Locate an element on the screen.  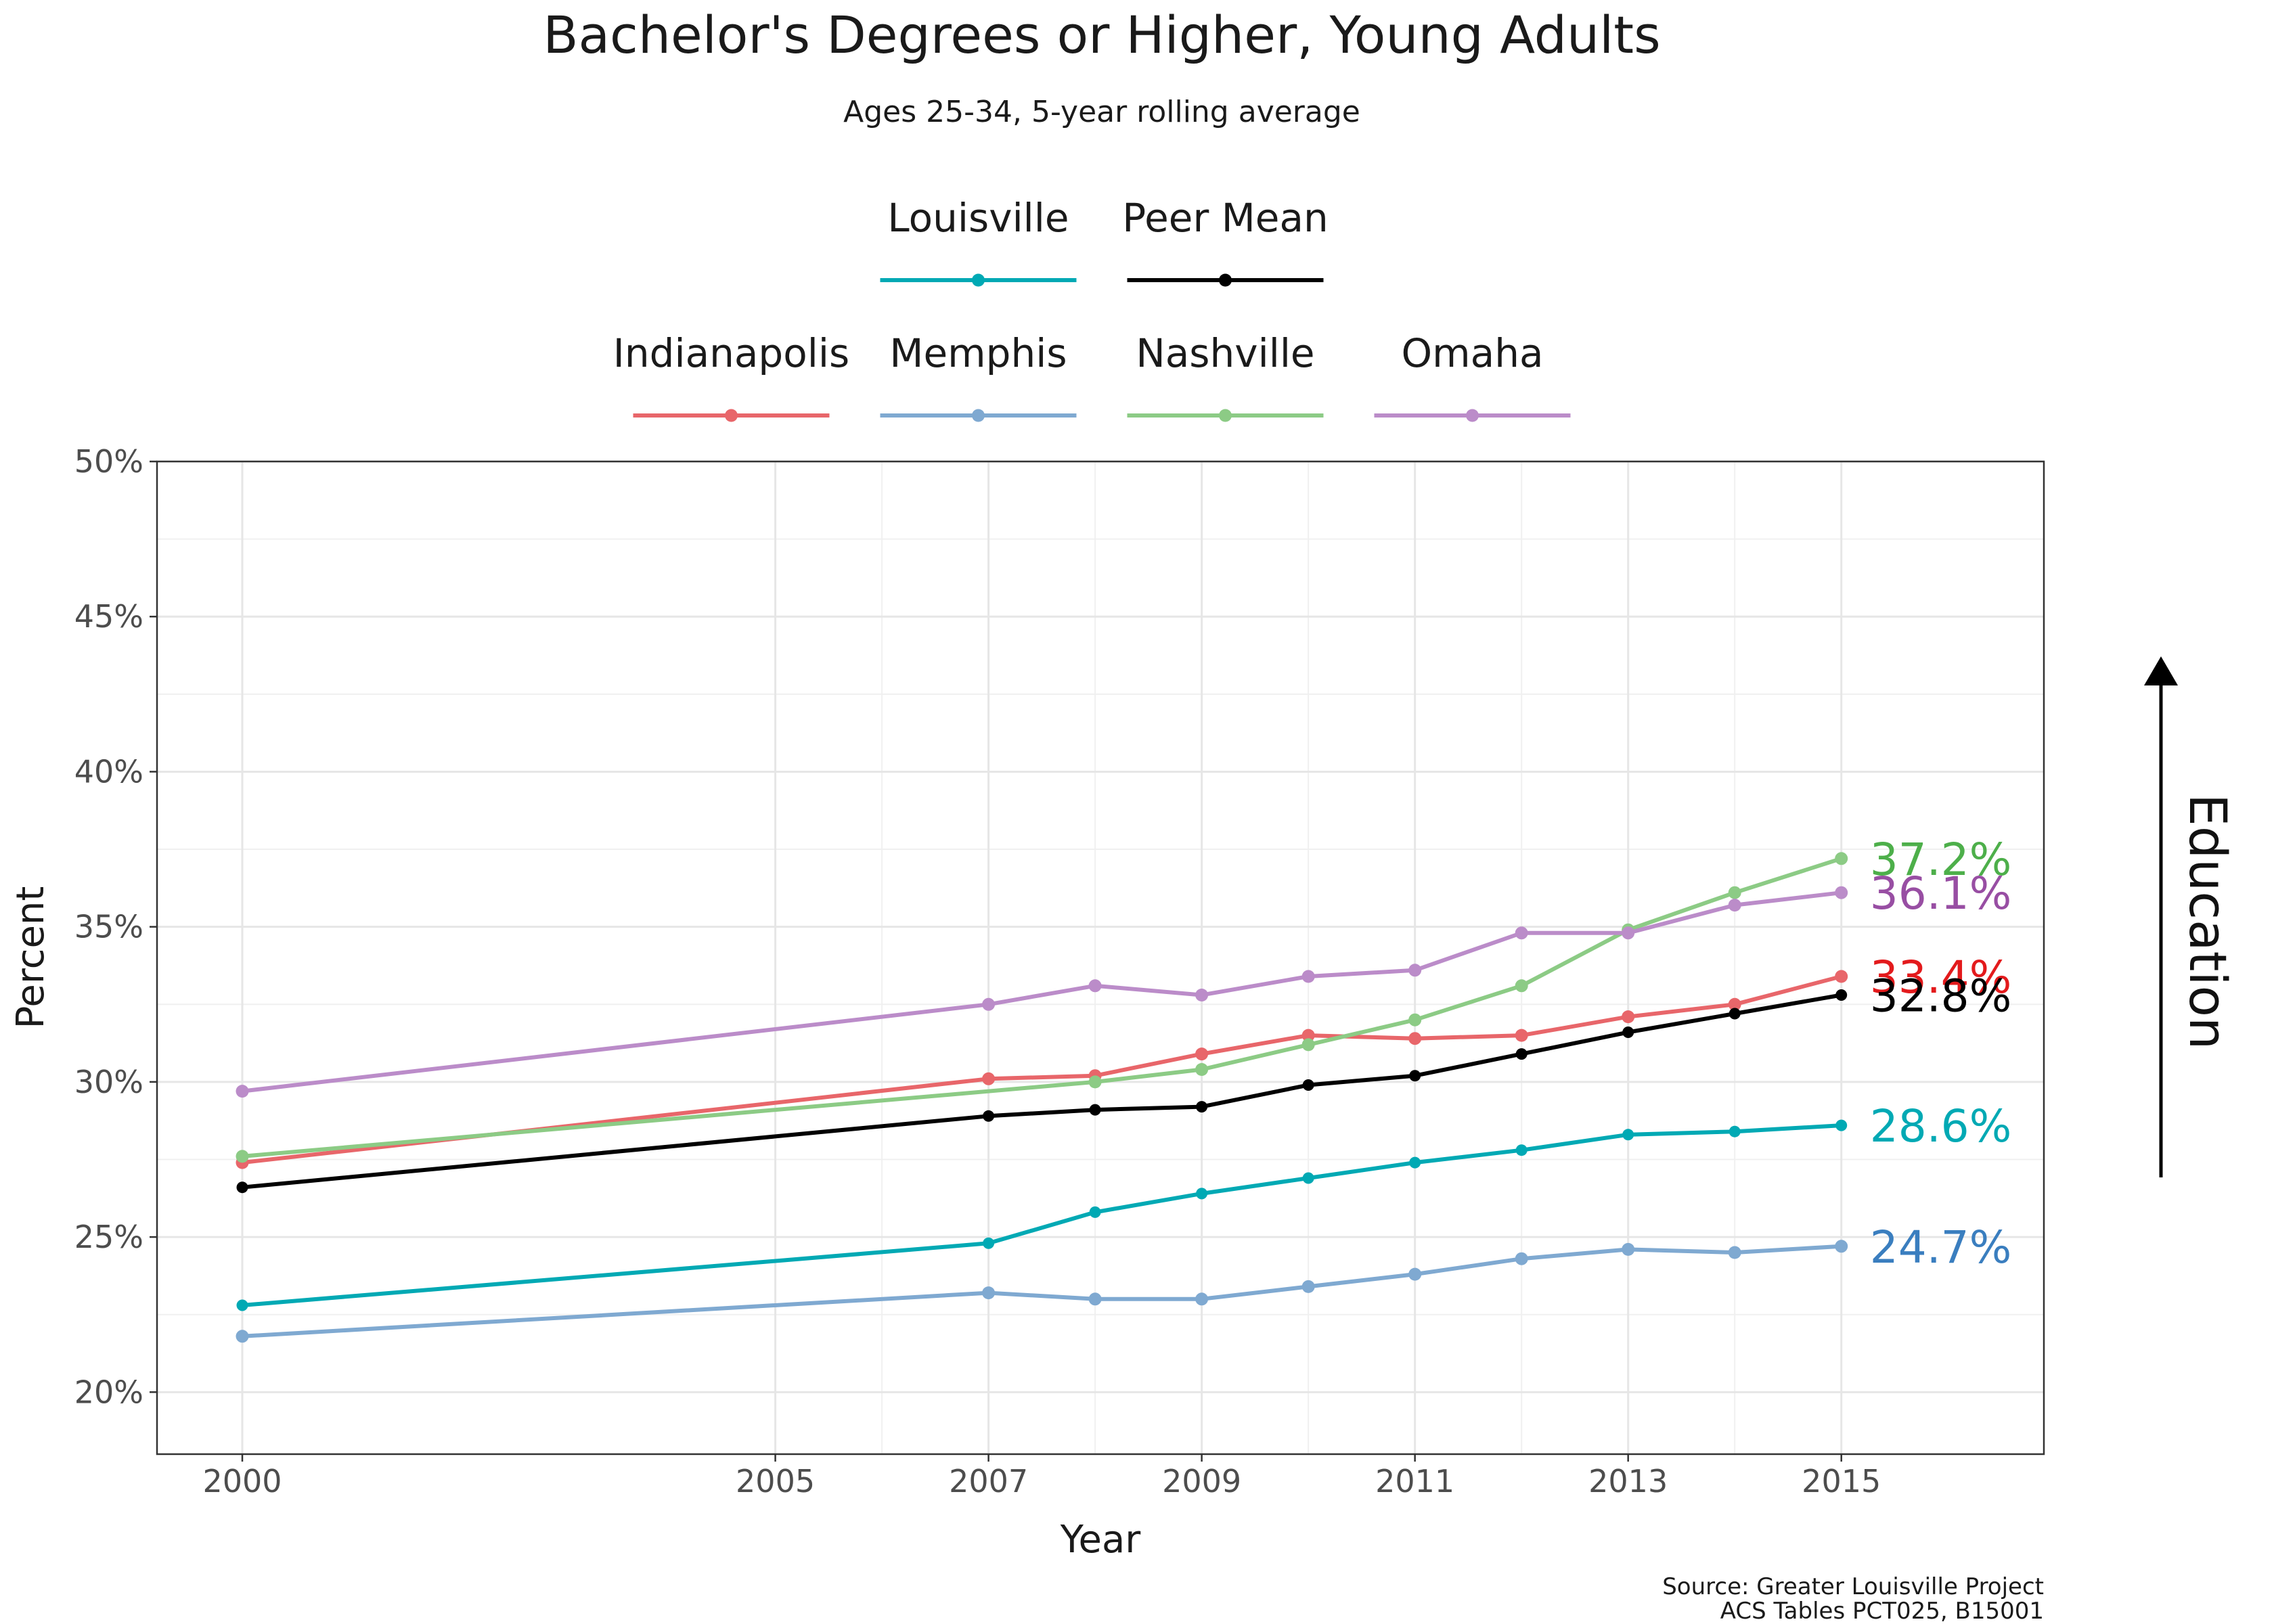
end-label-nashville: 37.2% is located at coordinates (1941, 860).